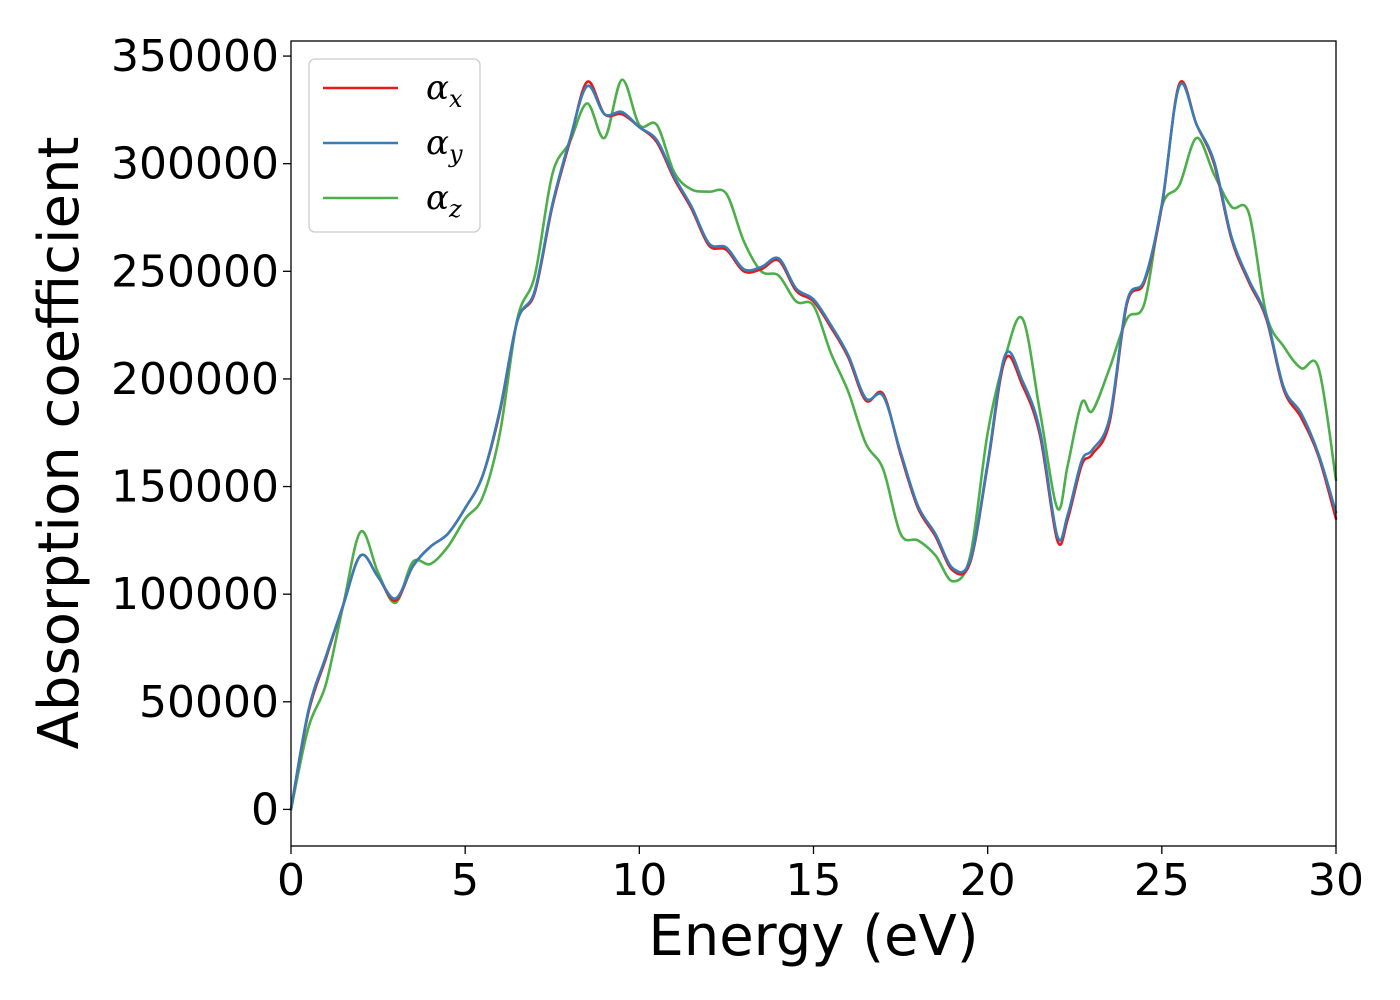 This screenshot has width=1400, height=1000. I want to click on x-tick-label: 30, so click(1336, 880).